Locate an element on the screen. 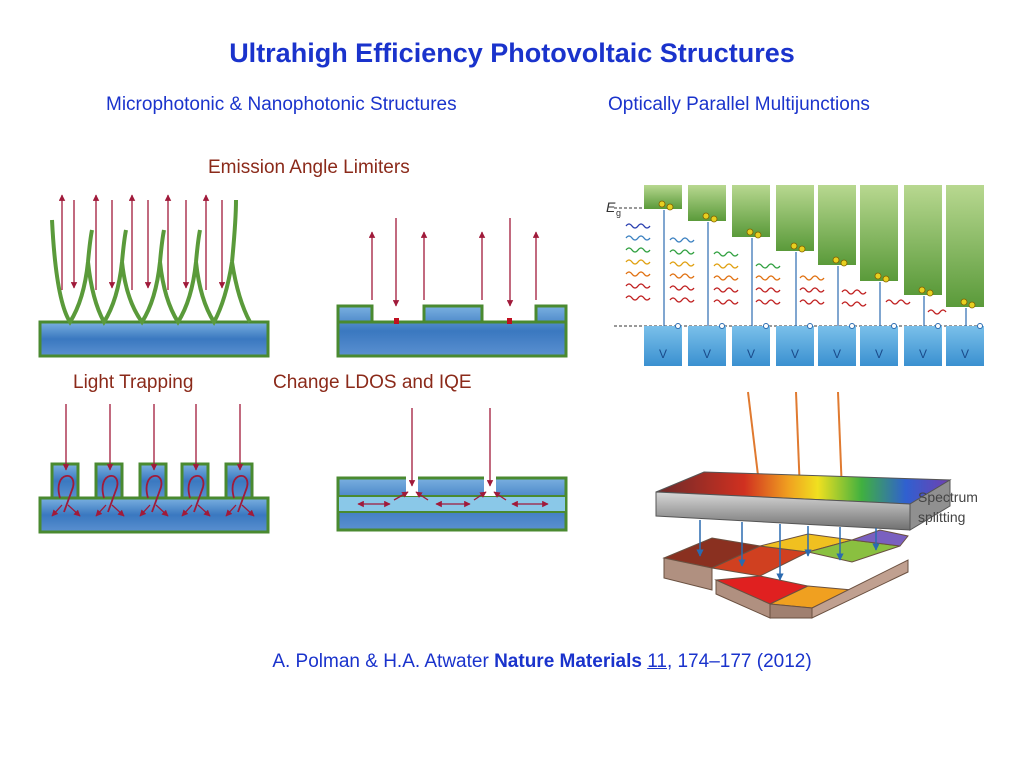 This screenshot has width=1024, height=768. label-ldos-iqe: Change LDOS and IQE is located at coordinates (372, 382).